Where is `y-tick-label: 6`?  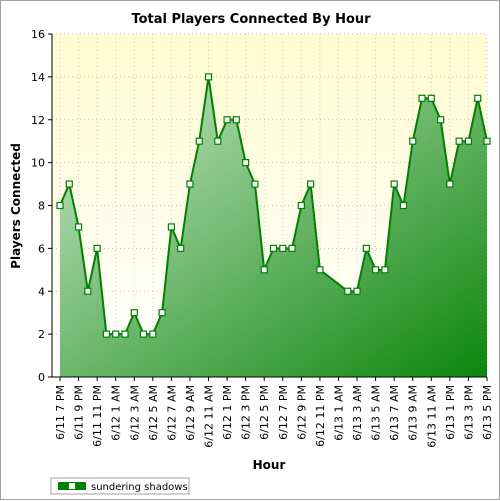 y-tick-label: 6 is located at coordinates (41, 248).